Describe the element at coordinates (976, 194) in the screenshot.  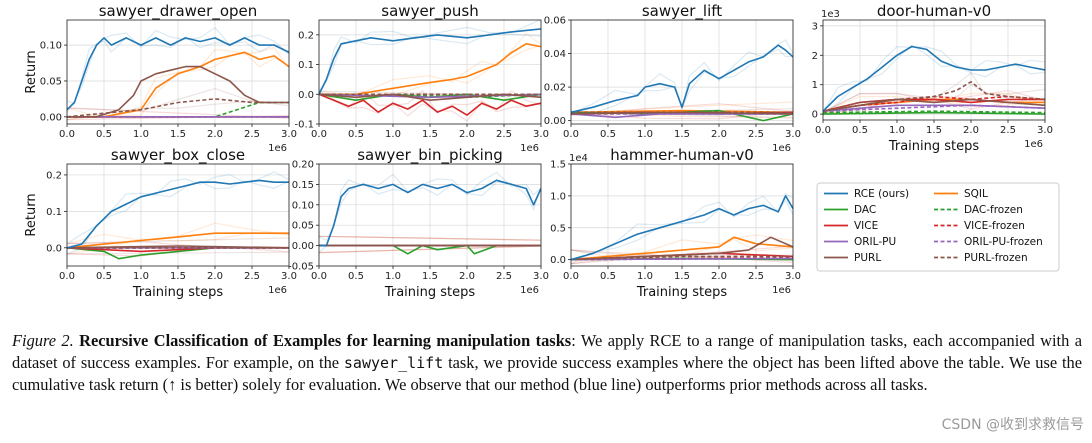
I see `legend-label-sqil: SQIL` at that location.